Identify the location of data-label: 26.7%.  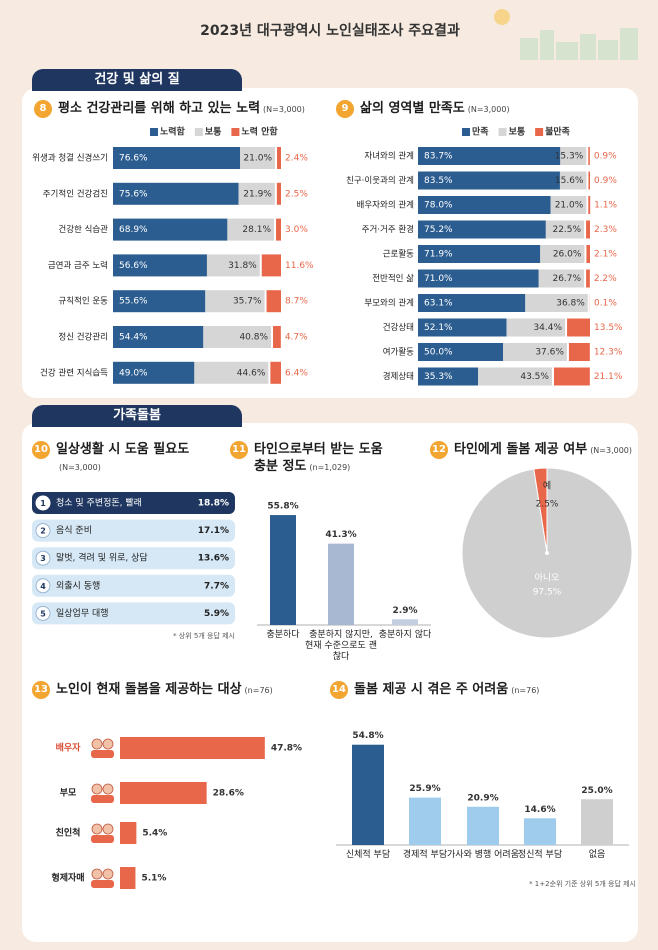
(566, 279).